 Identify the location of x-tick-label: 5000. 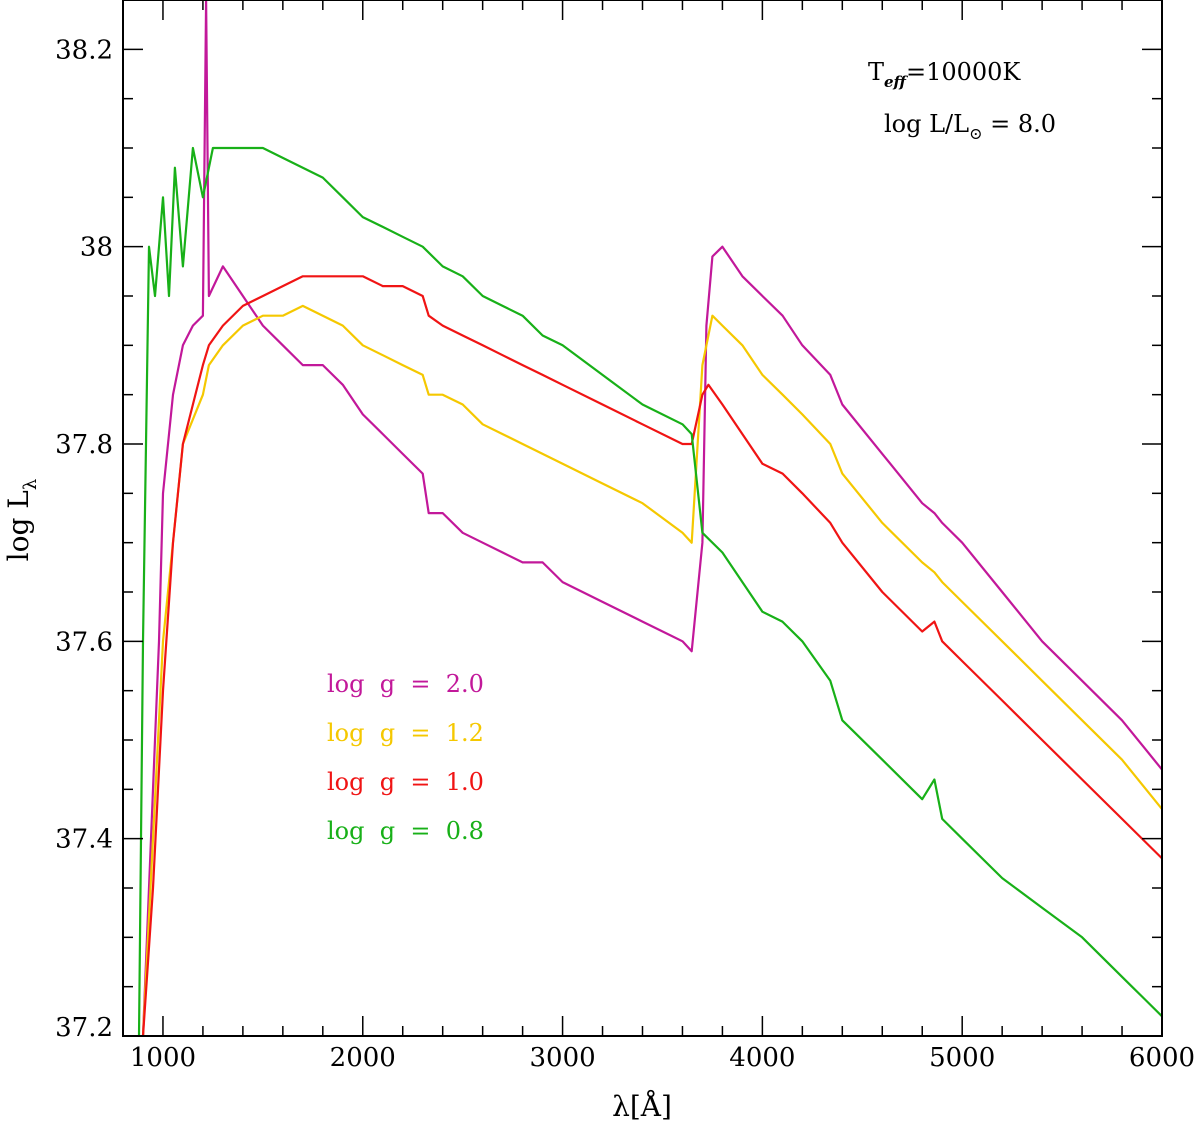
(962, 1058).